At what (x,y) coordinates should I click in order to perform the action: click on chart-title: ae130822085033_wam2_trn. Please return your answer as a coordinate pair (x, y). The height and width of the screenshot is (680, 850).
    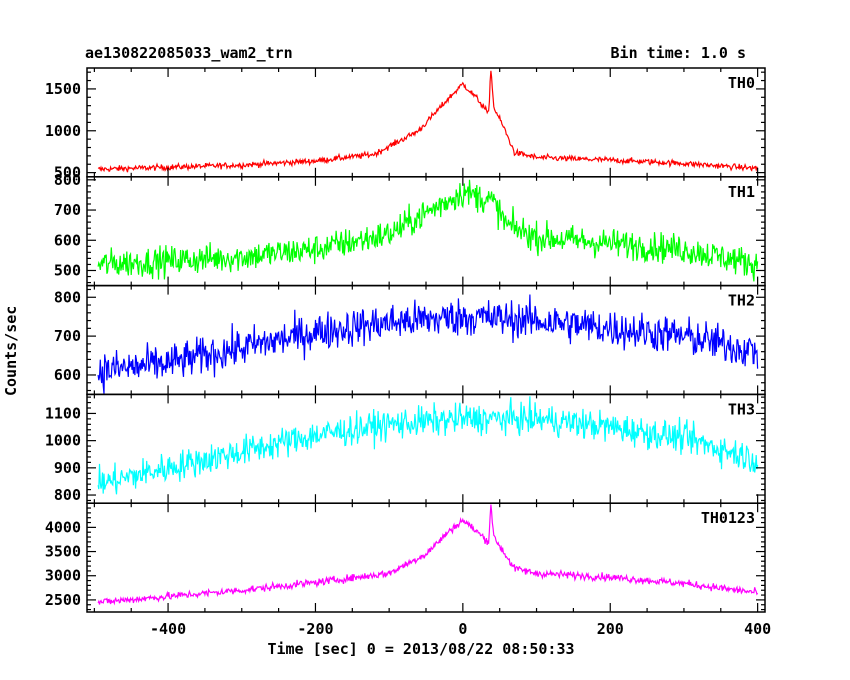
    Looking at the image, I should click on (189, 53).